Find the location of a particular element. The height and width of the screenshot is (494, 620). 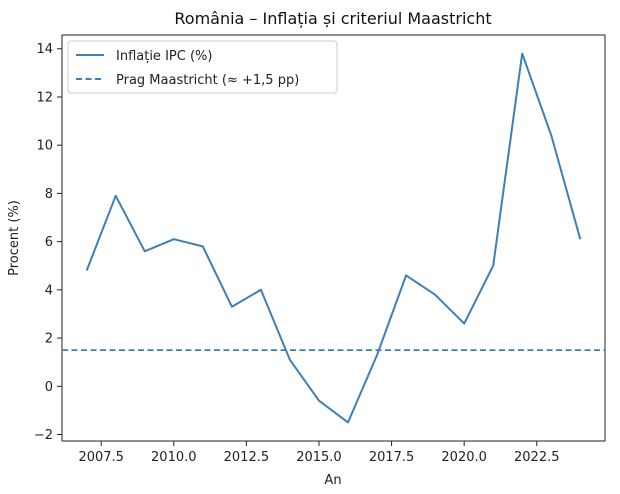

x-tick-label: 2010.0 is located at coordinates (174, 457).